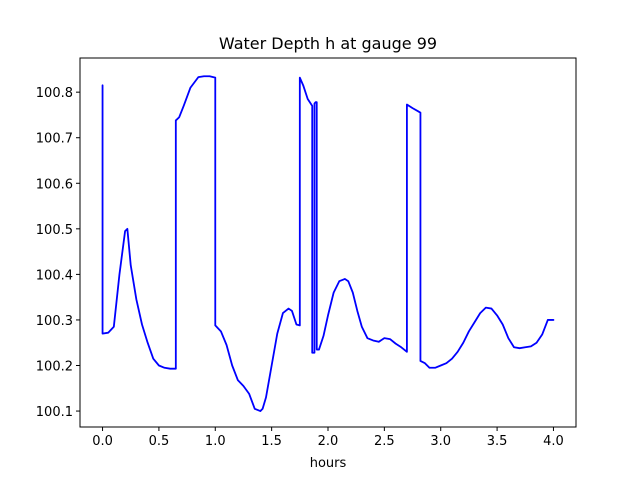 The height and width of the screenshot is (480, 640). What do you see at coordinates (54, 93) in the screenshot?
I see `y-tick-label: 100.8` at bounding box center [54, 93].